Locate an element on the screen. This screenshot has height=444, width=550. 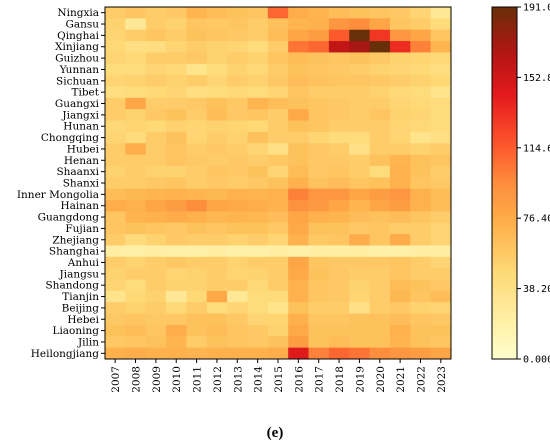
y-tick-label: Inner Mongolia is located at coordinates (58, 195).